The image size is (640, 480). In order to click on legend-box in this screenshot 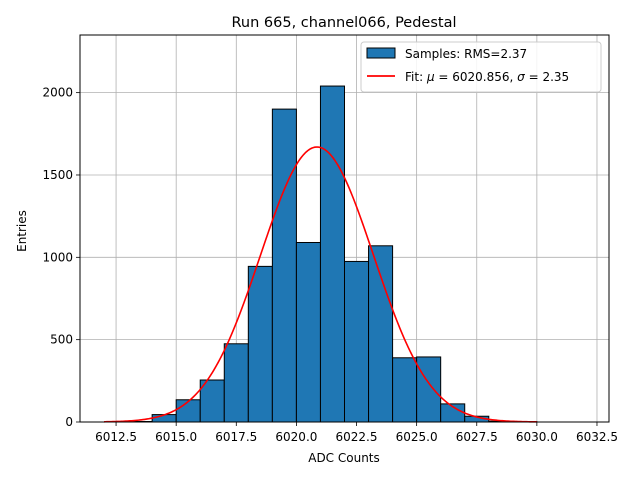, I will do `click(481, 67)`.